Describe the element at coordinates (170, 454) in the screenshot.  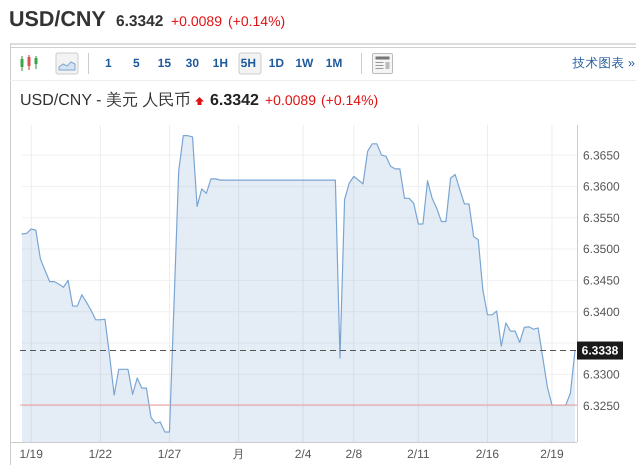
I see `x-tick-label: 1/27` at that location.